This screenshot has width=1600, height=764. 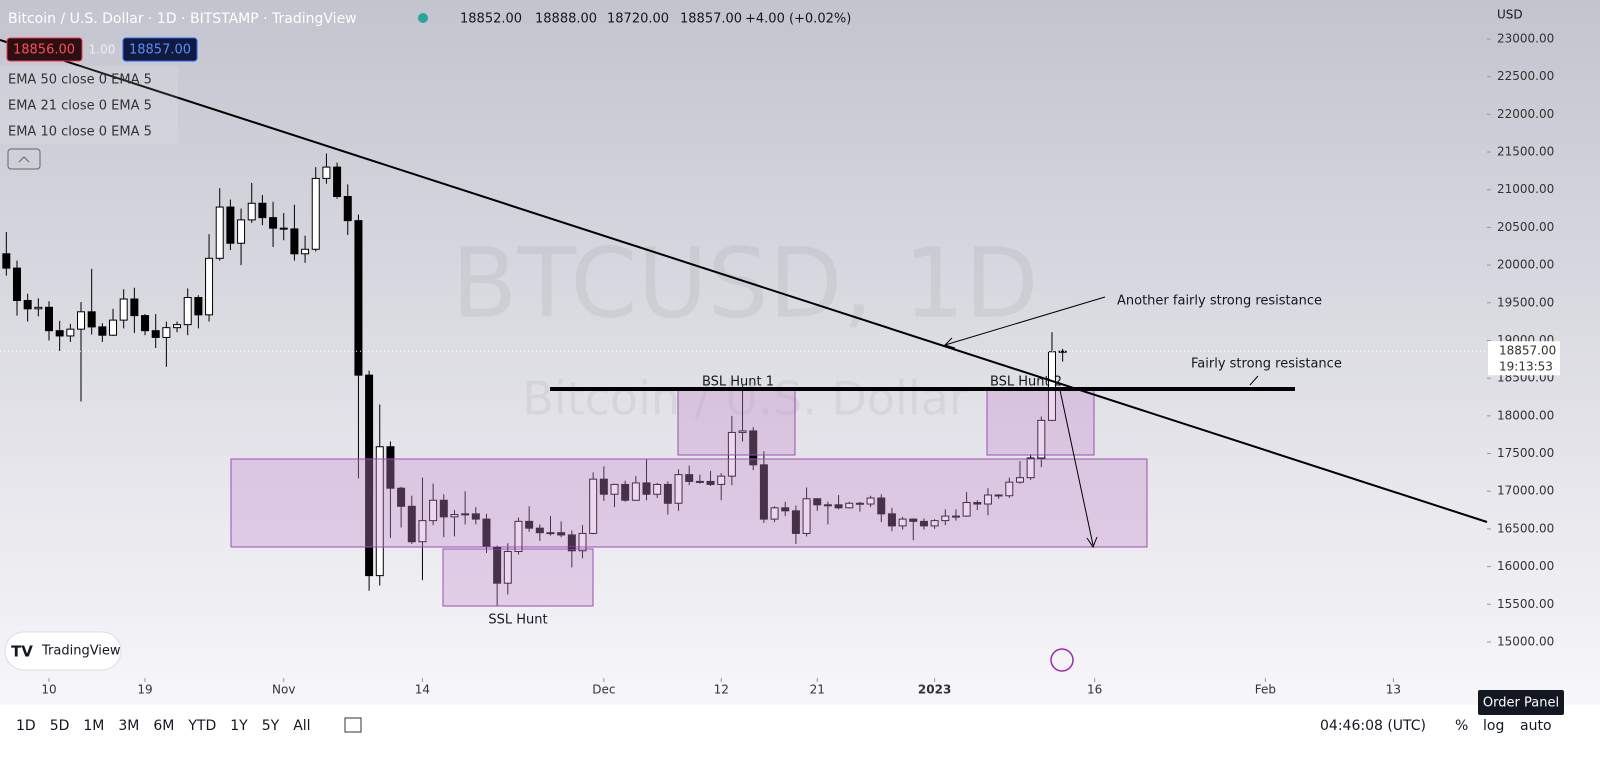 What do you see at coordinates (517, 620) in the screenshot?
I see `annotation: SSL Hunt` at bounding box center [517, 620].